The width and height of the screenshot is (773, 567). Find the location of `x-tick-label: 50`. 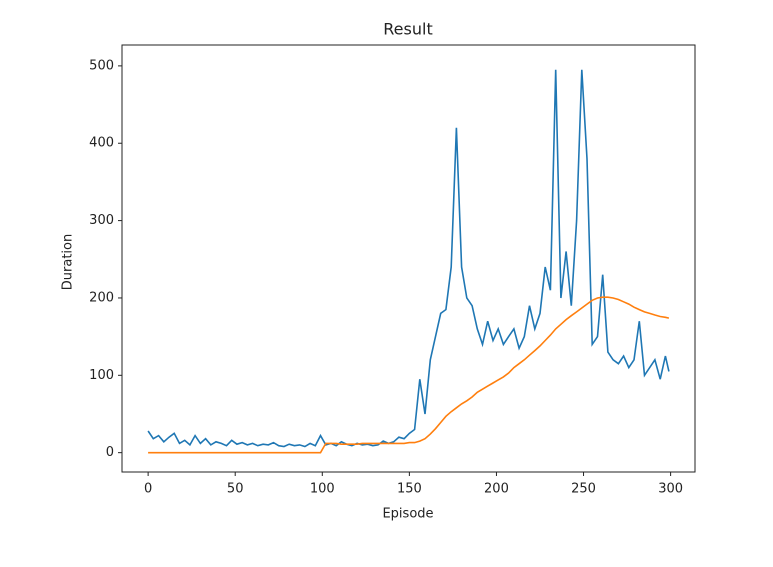

x-tick-label: 50 is located at coordinates (235, 489).